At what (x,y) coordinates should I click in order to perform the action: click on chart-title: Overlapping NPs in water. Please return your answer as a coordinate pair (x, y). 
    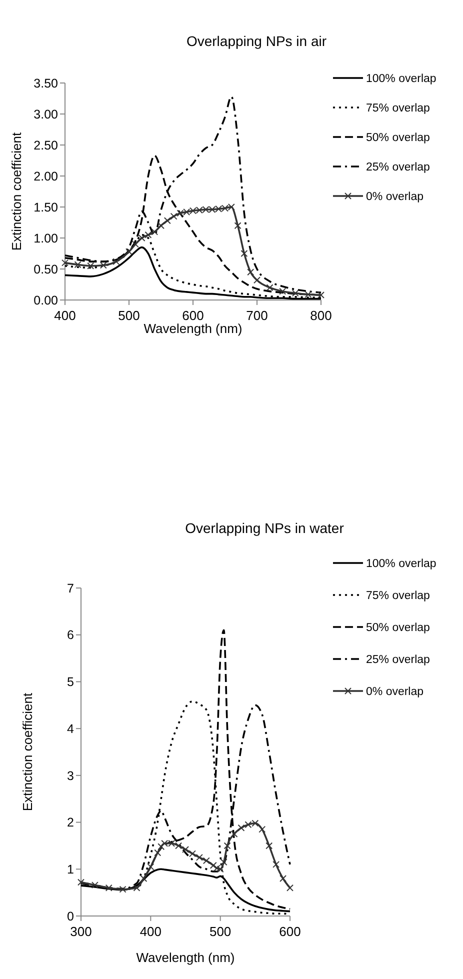
    Looking at the image, I should click on (264, 528).